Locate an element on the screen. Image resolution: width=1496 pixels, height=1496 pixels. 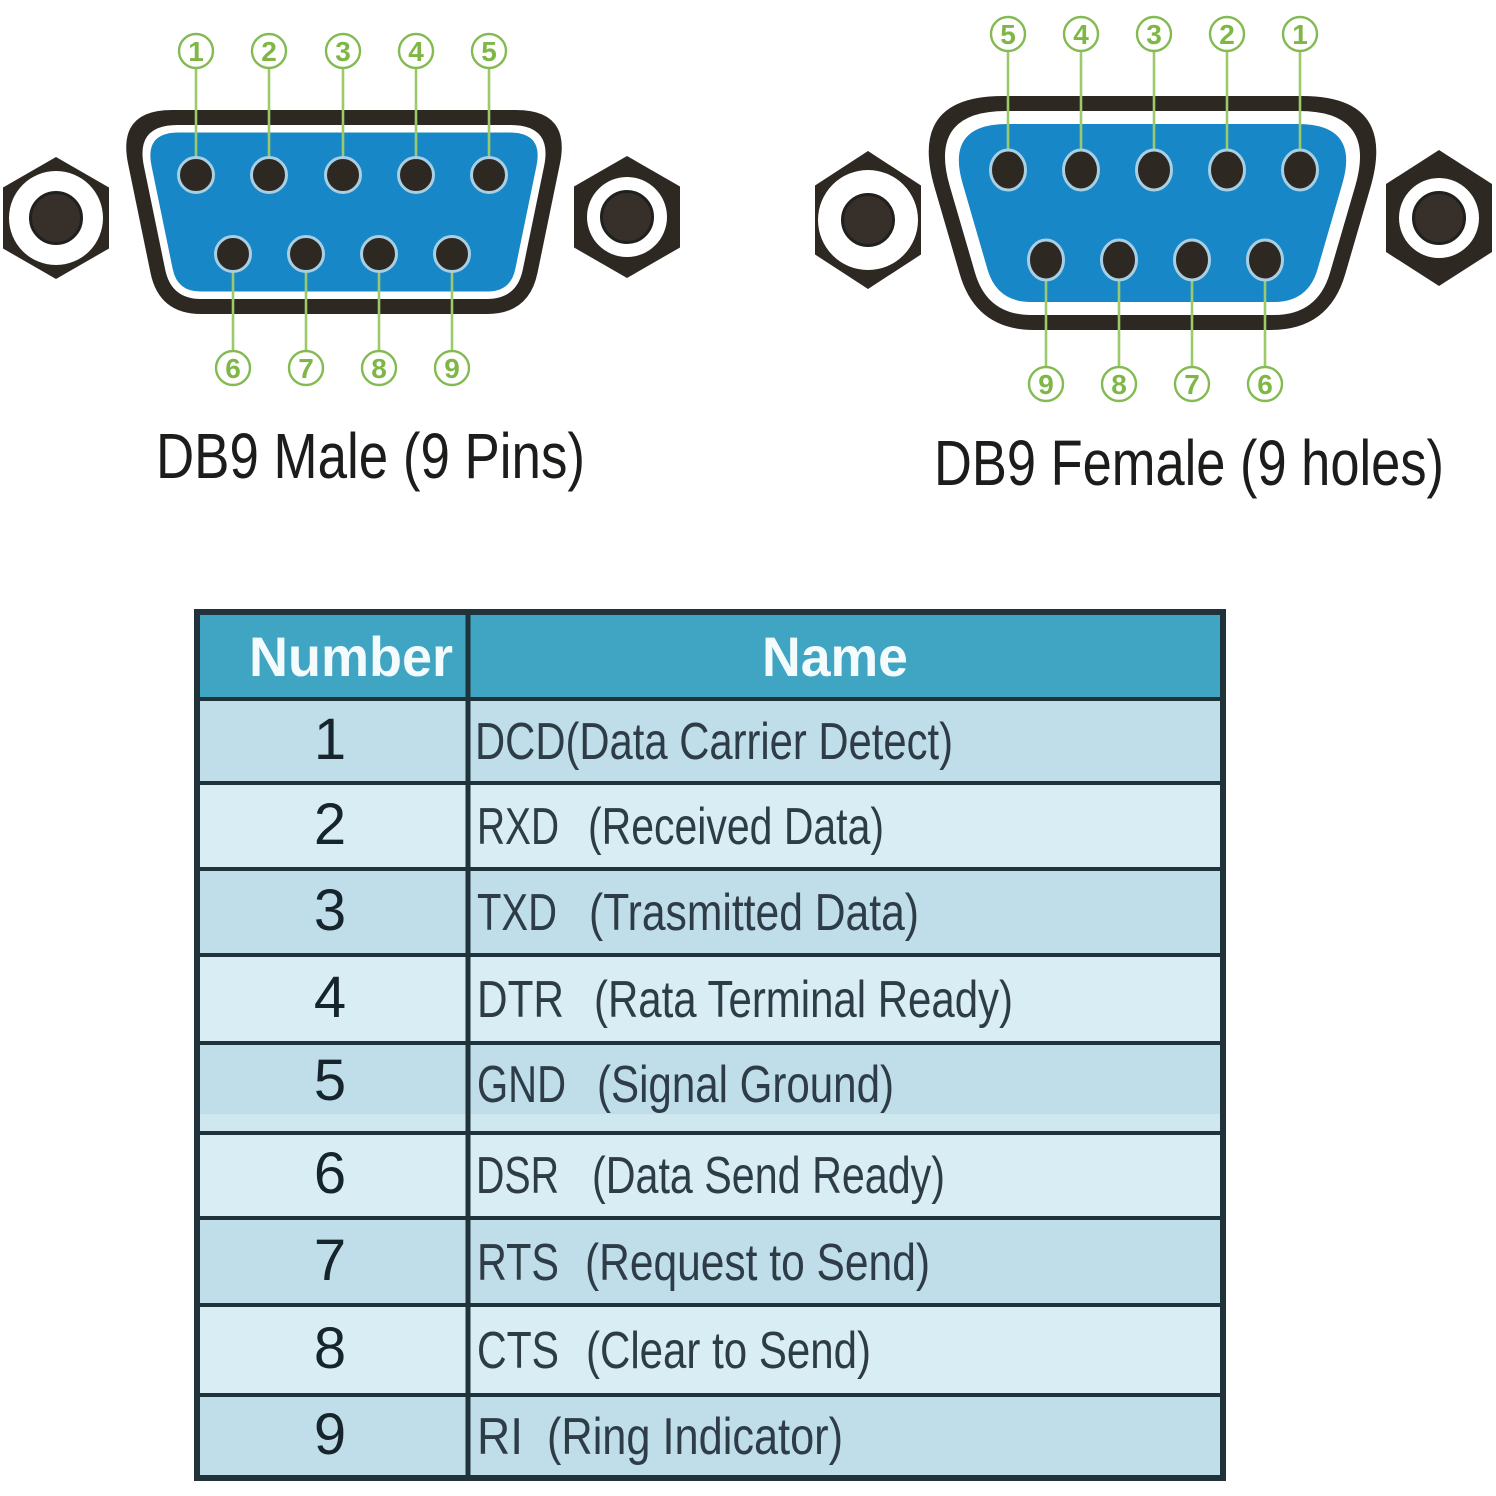
svg-text: DTR is located at coordinates (520, 1000).